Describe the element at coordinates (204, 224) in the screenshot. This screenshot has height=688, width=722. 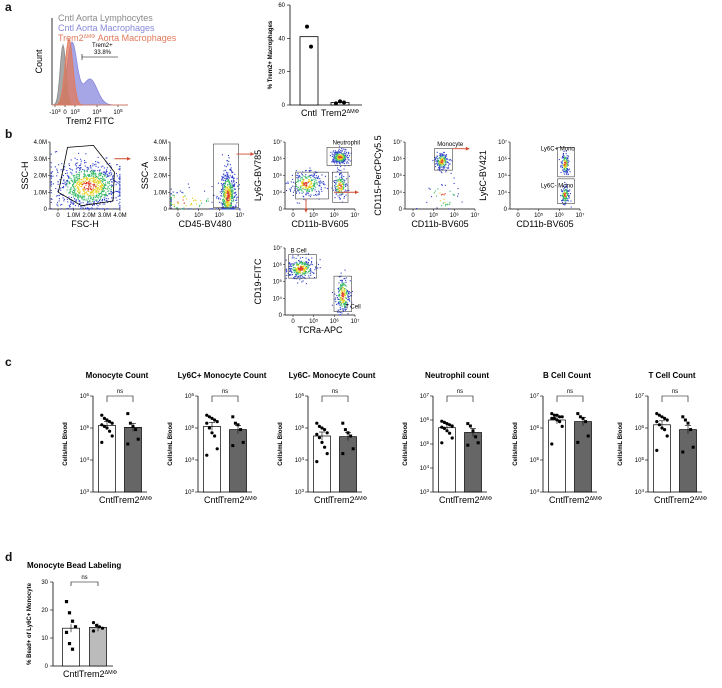
I see `flow-xlabel: CD45-BV480` at that location.